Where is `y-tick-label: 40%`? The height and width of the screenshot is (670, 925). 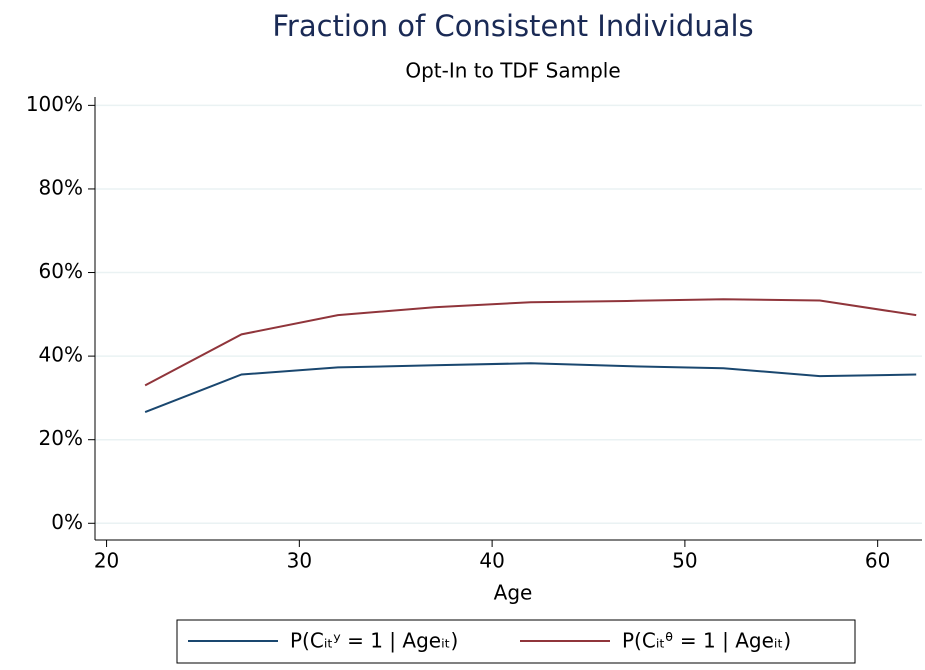 y-tick-label: 40% is located at coordinates (61, 355).